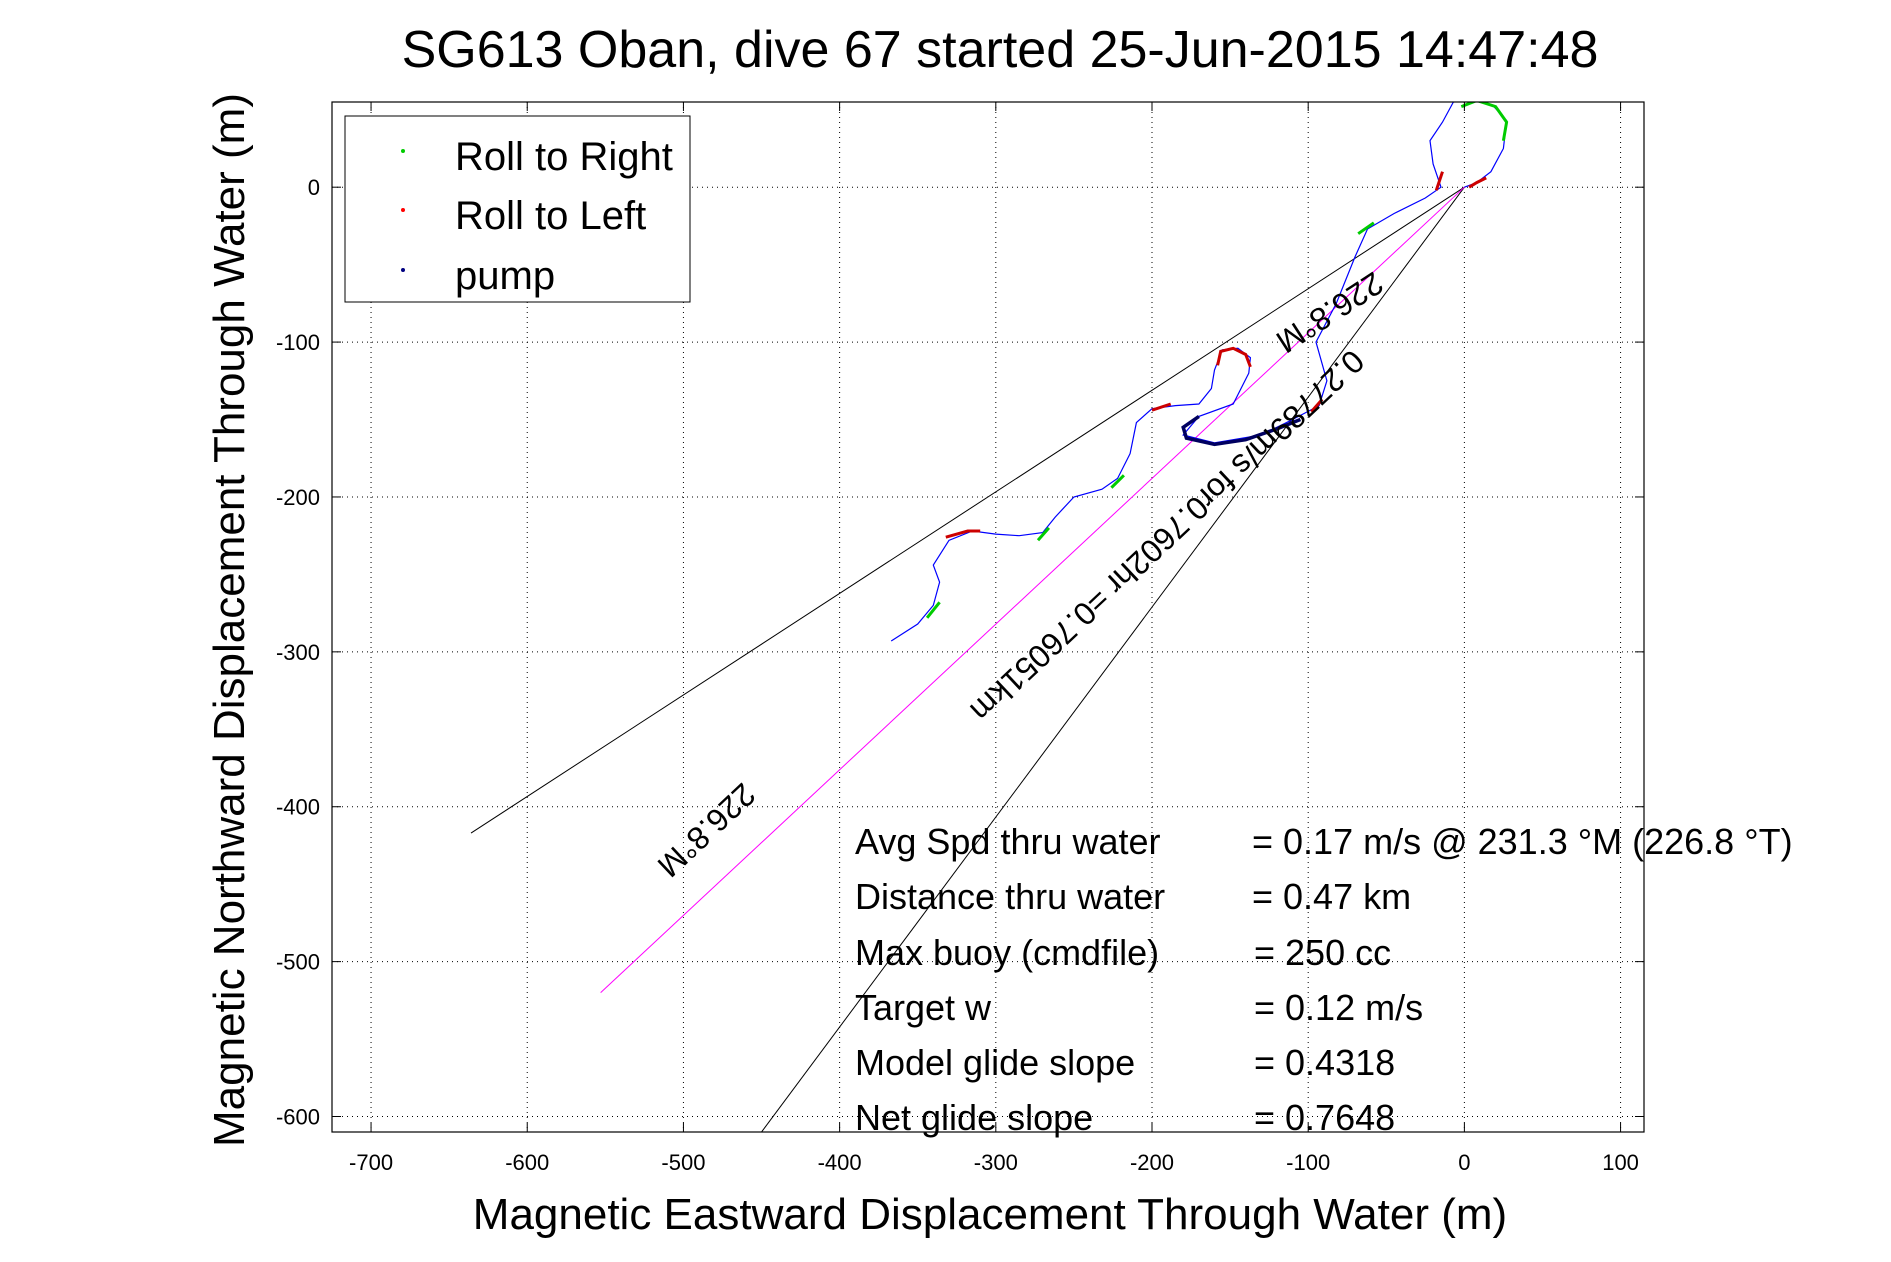 The image size is (1891, 1262). I want to click on y-tick-label: -600, so click(298, 1117).